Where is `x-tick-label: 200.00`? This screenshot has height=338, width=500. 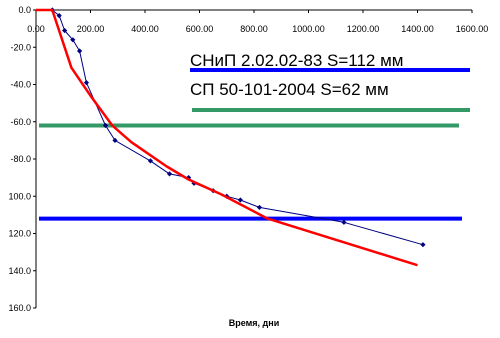
x-tick-label: 200.00 is located at coordinates (91, 29).